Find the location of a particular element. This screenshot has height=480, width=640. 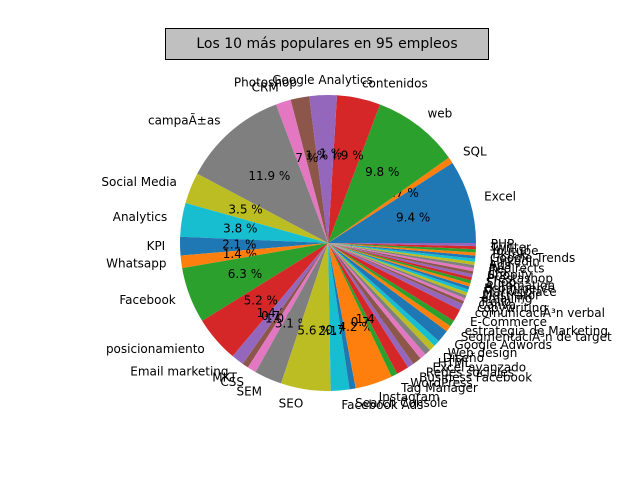

slice-label: Business Facebook is located at coordinates (475, 377).